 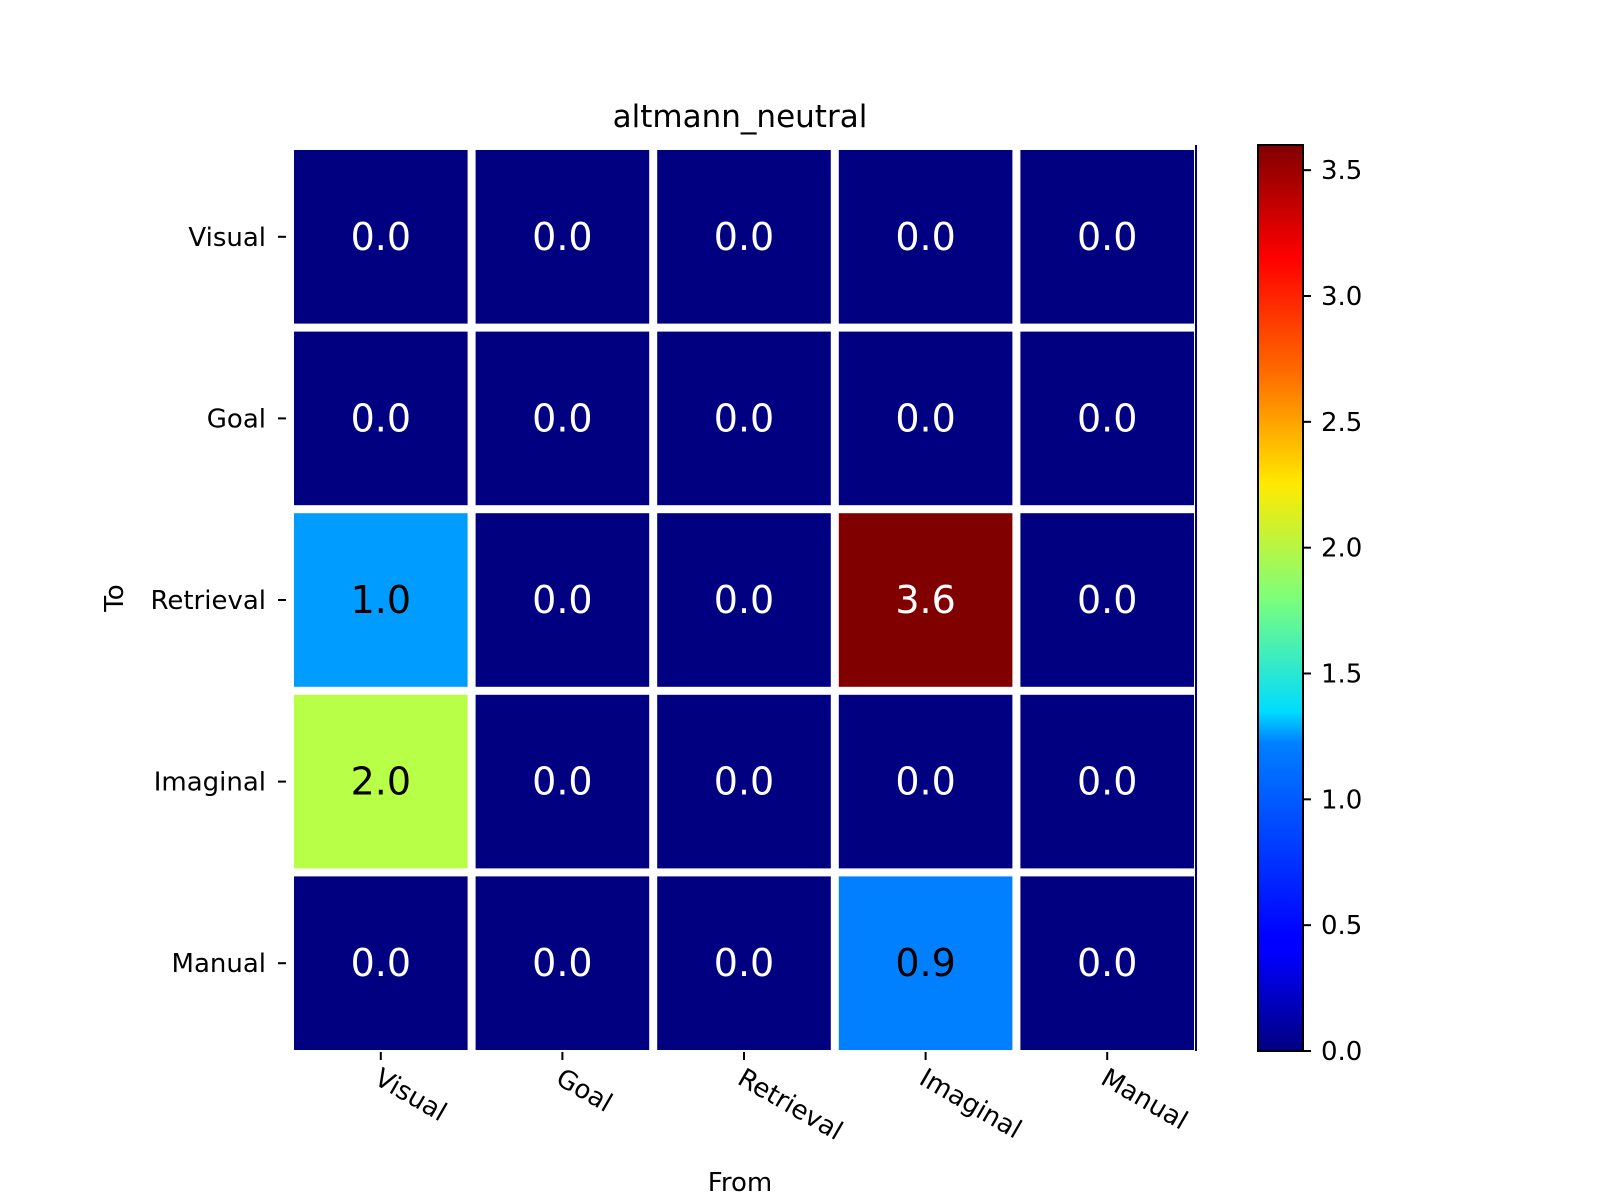 What do you see at coordinates (410, 1095) in the screenshot?
I see `x-tick-label: Visual` at bounding box center [410, 1095].